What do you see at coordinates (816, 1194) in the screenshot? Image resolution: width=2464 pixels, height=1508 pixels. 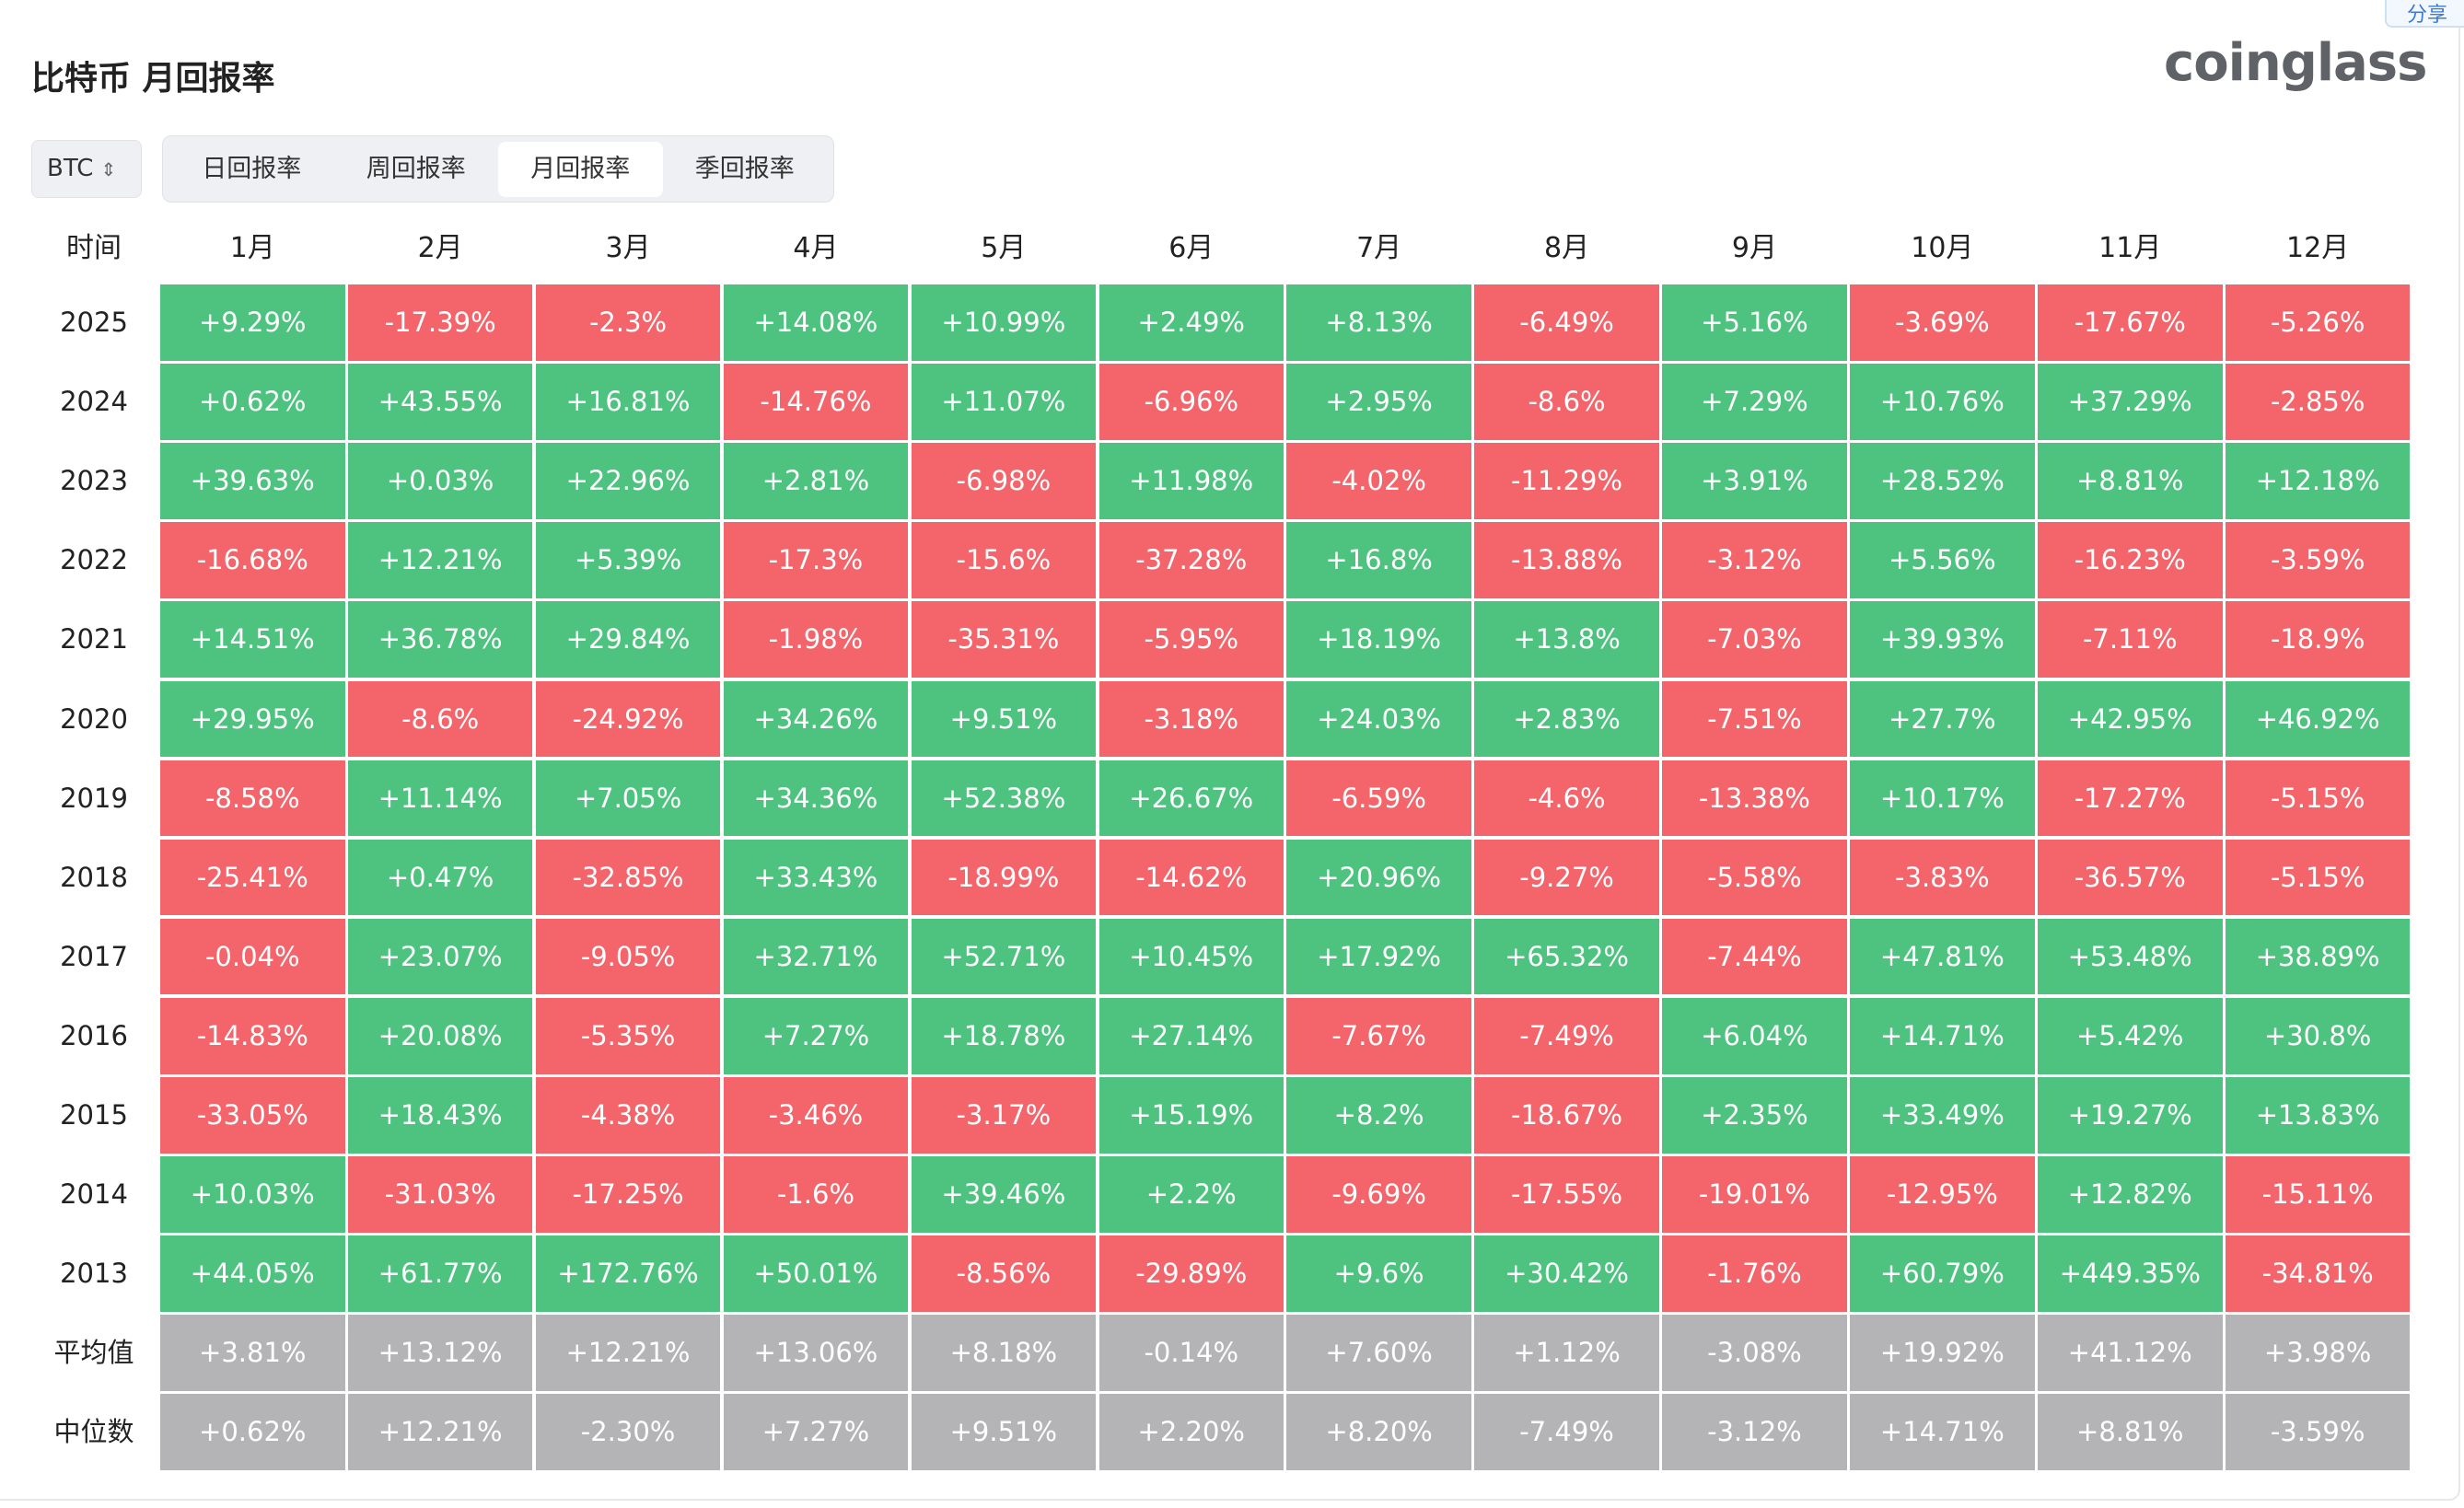 I see `return-cell: -1.6%` at bounding box center [816, 1194].